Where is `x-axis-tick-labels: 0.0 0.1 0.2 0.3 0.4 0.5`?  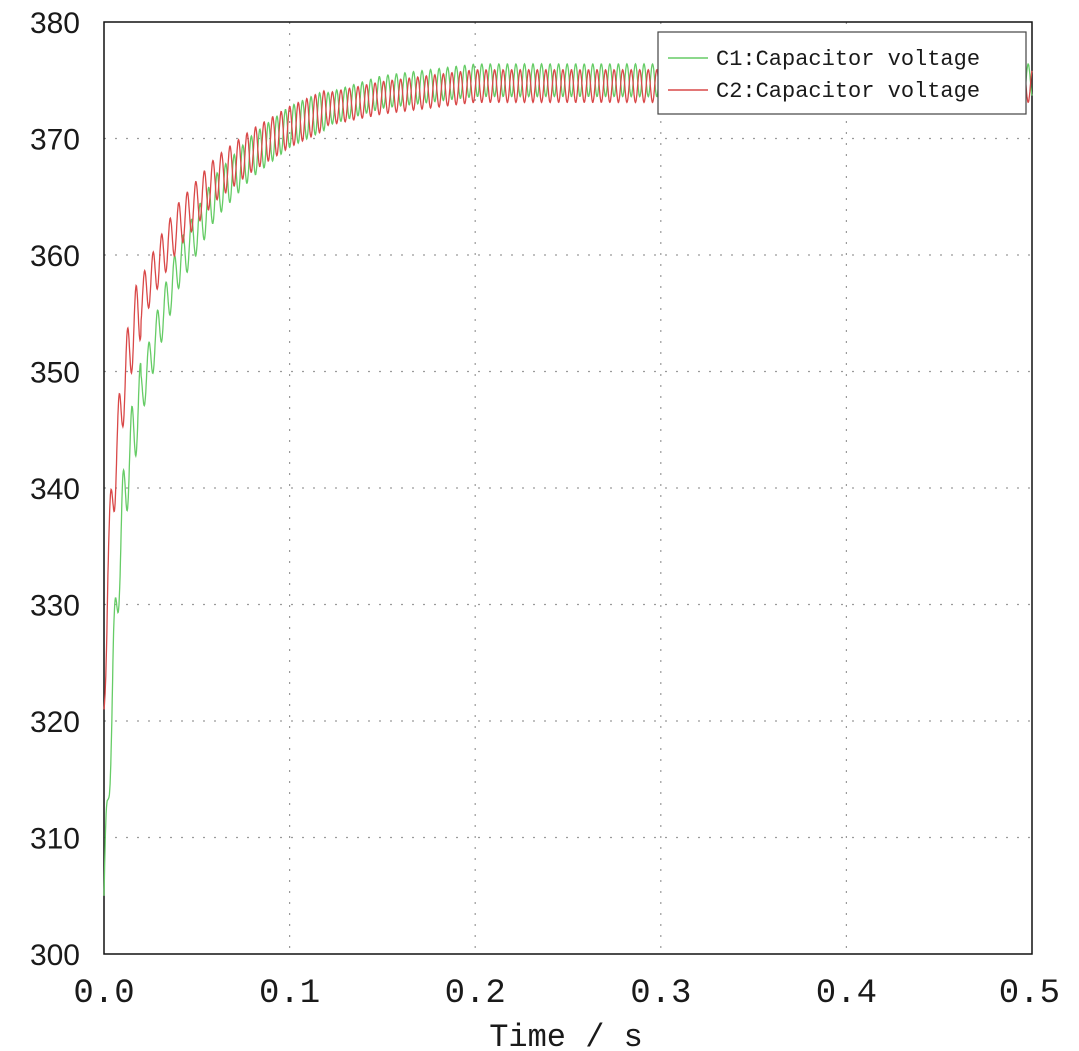 x-axis-tick-labels: 0.0 0.1 0.2 0.3 0.4 0.5 is located at coordinates (566, 994).